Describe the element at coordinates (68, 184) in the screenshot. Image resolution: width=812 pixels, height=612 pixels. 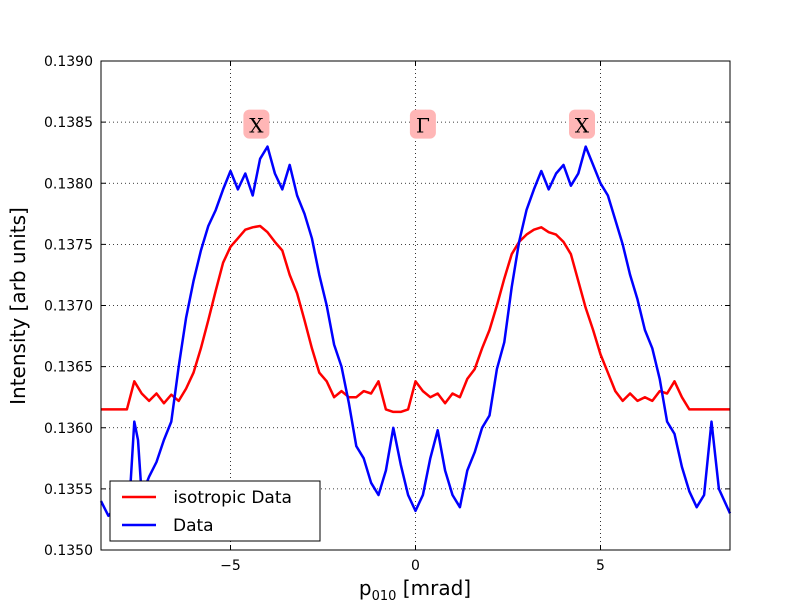
I see `y-tick-label: 0.1380` at that location.